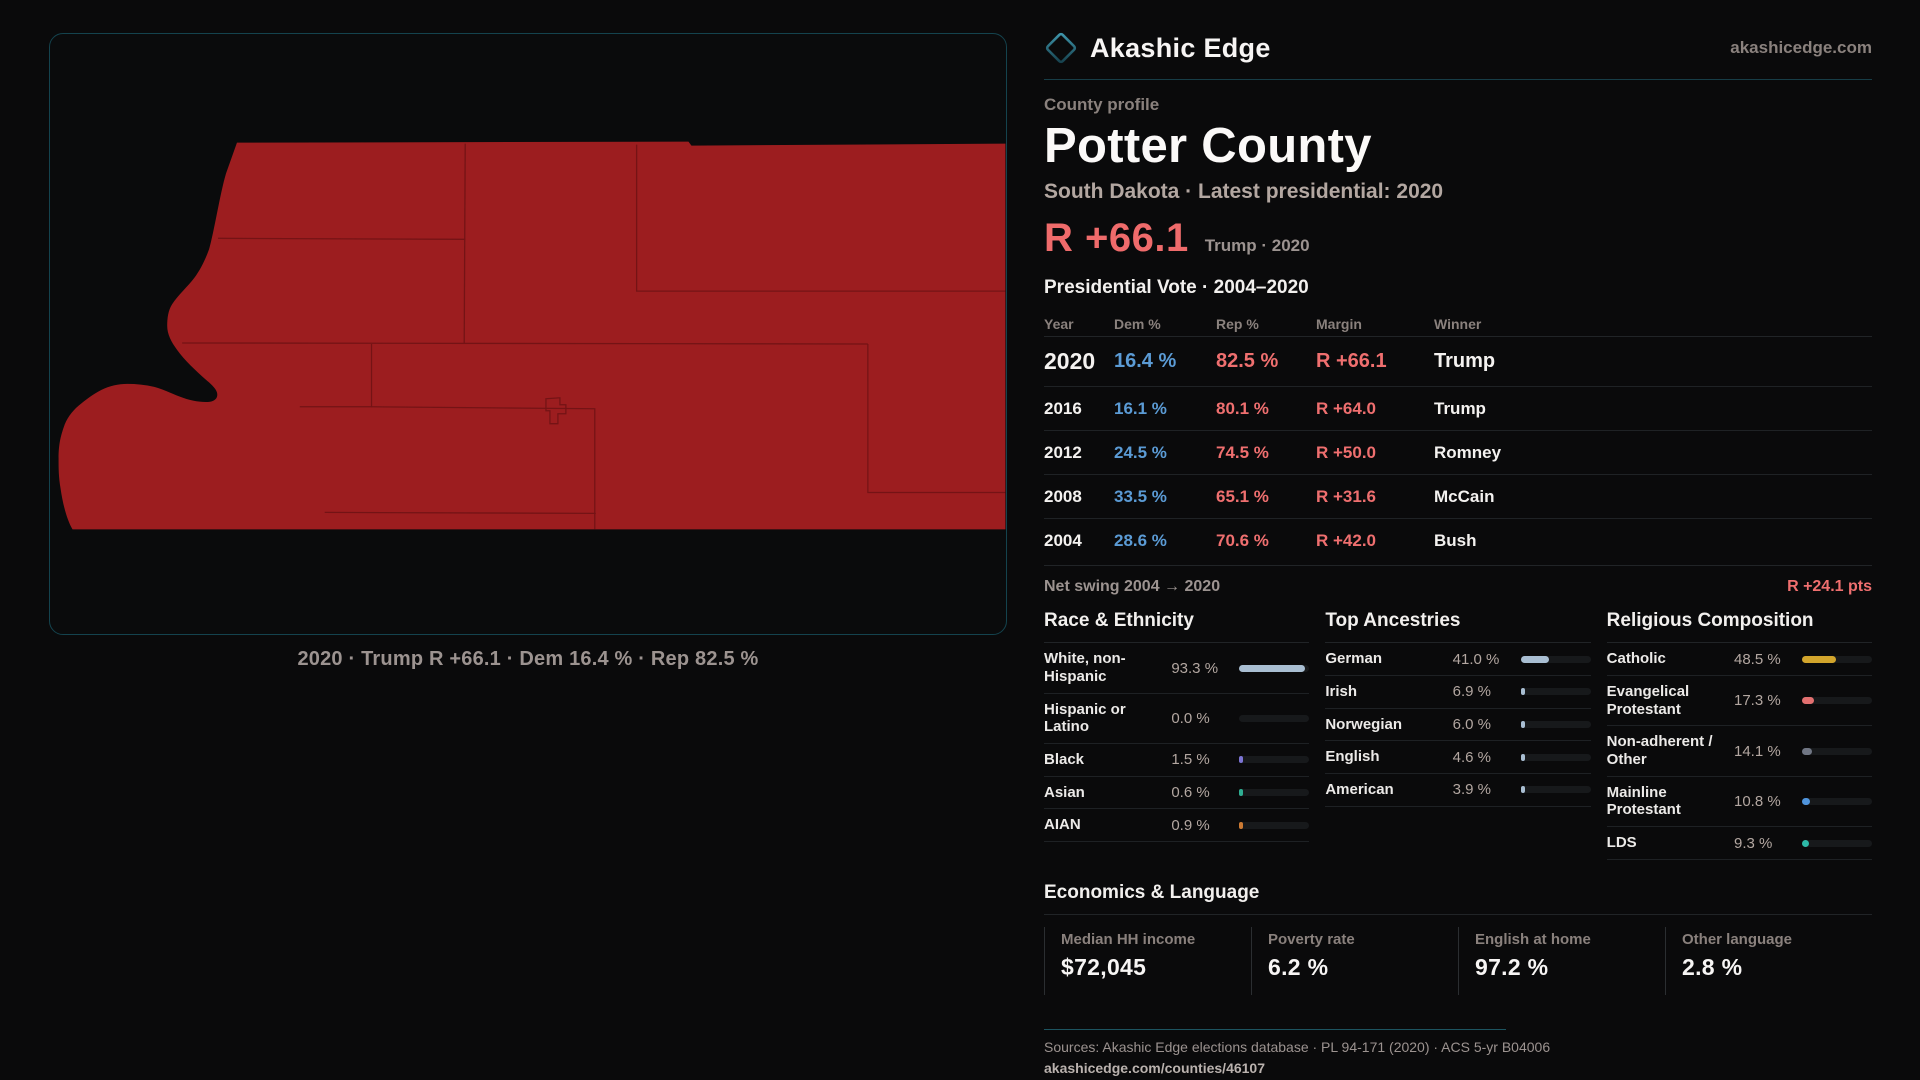 The height and width of the screenshot is (1080, 1920). I want to click on stat-row: LDS 9.3 %, so click(1739, 843).